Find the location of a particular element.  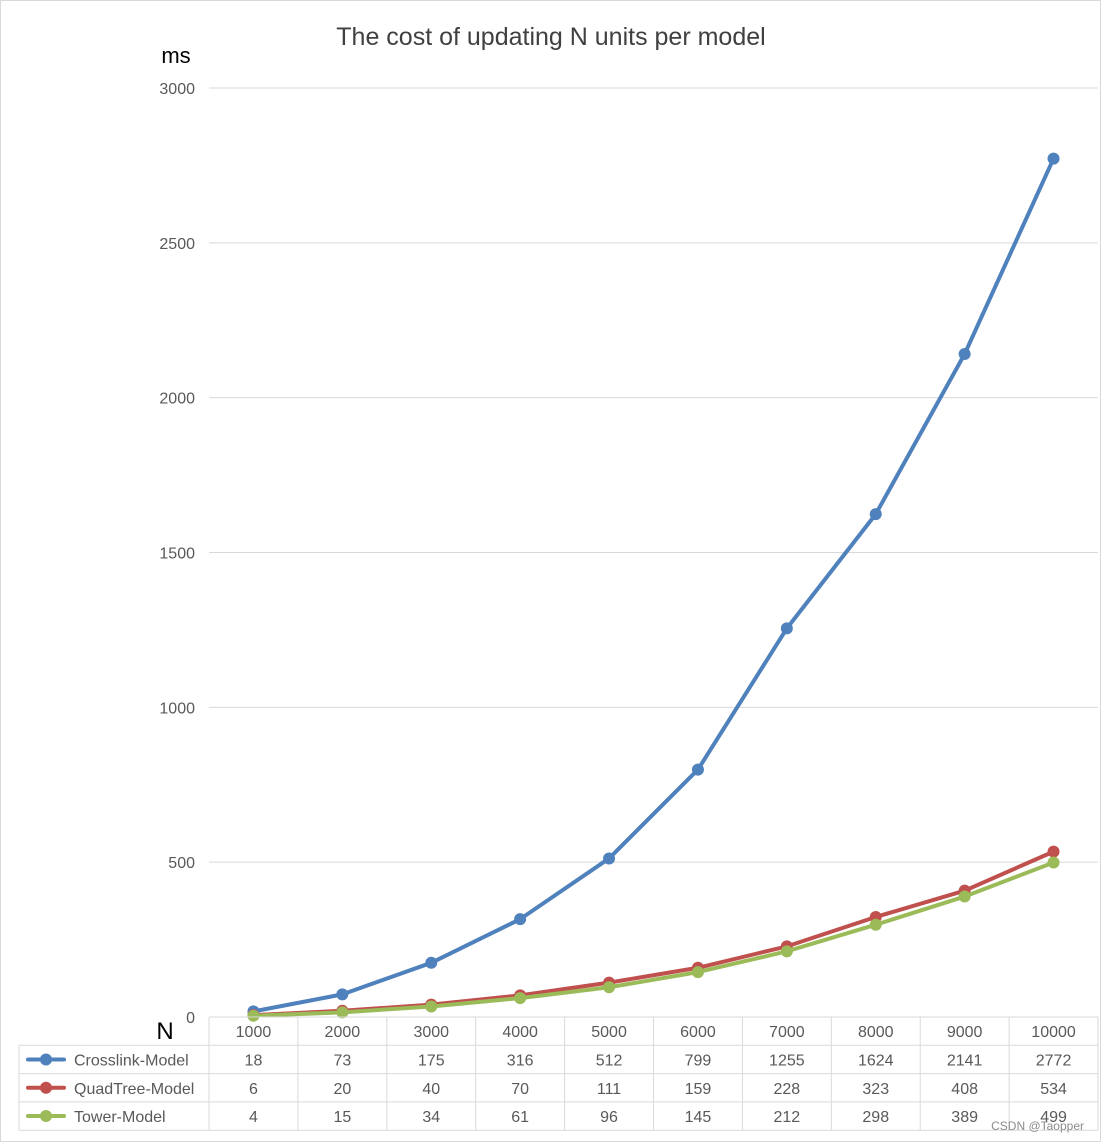

legend-entry: QuadTree-Model is located at coordinates (134, 1089).